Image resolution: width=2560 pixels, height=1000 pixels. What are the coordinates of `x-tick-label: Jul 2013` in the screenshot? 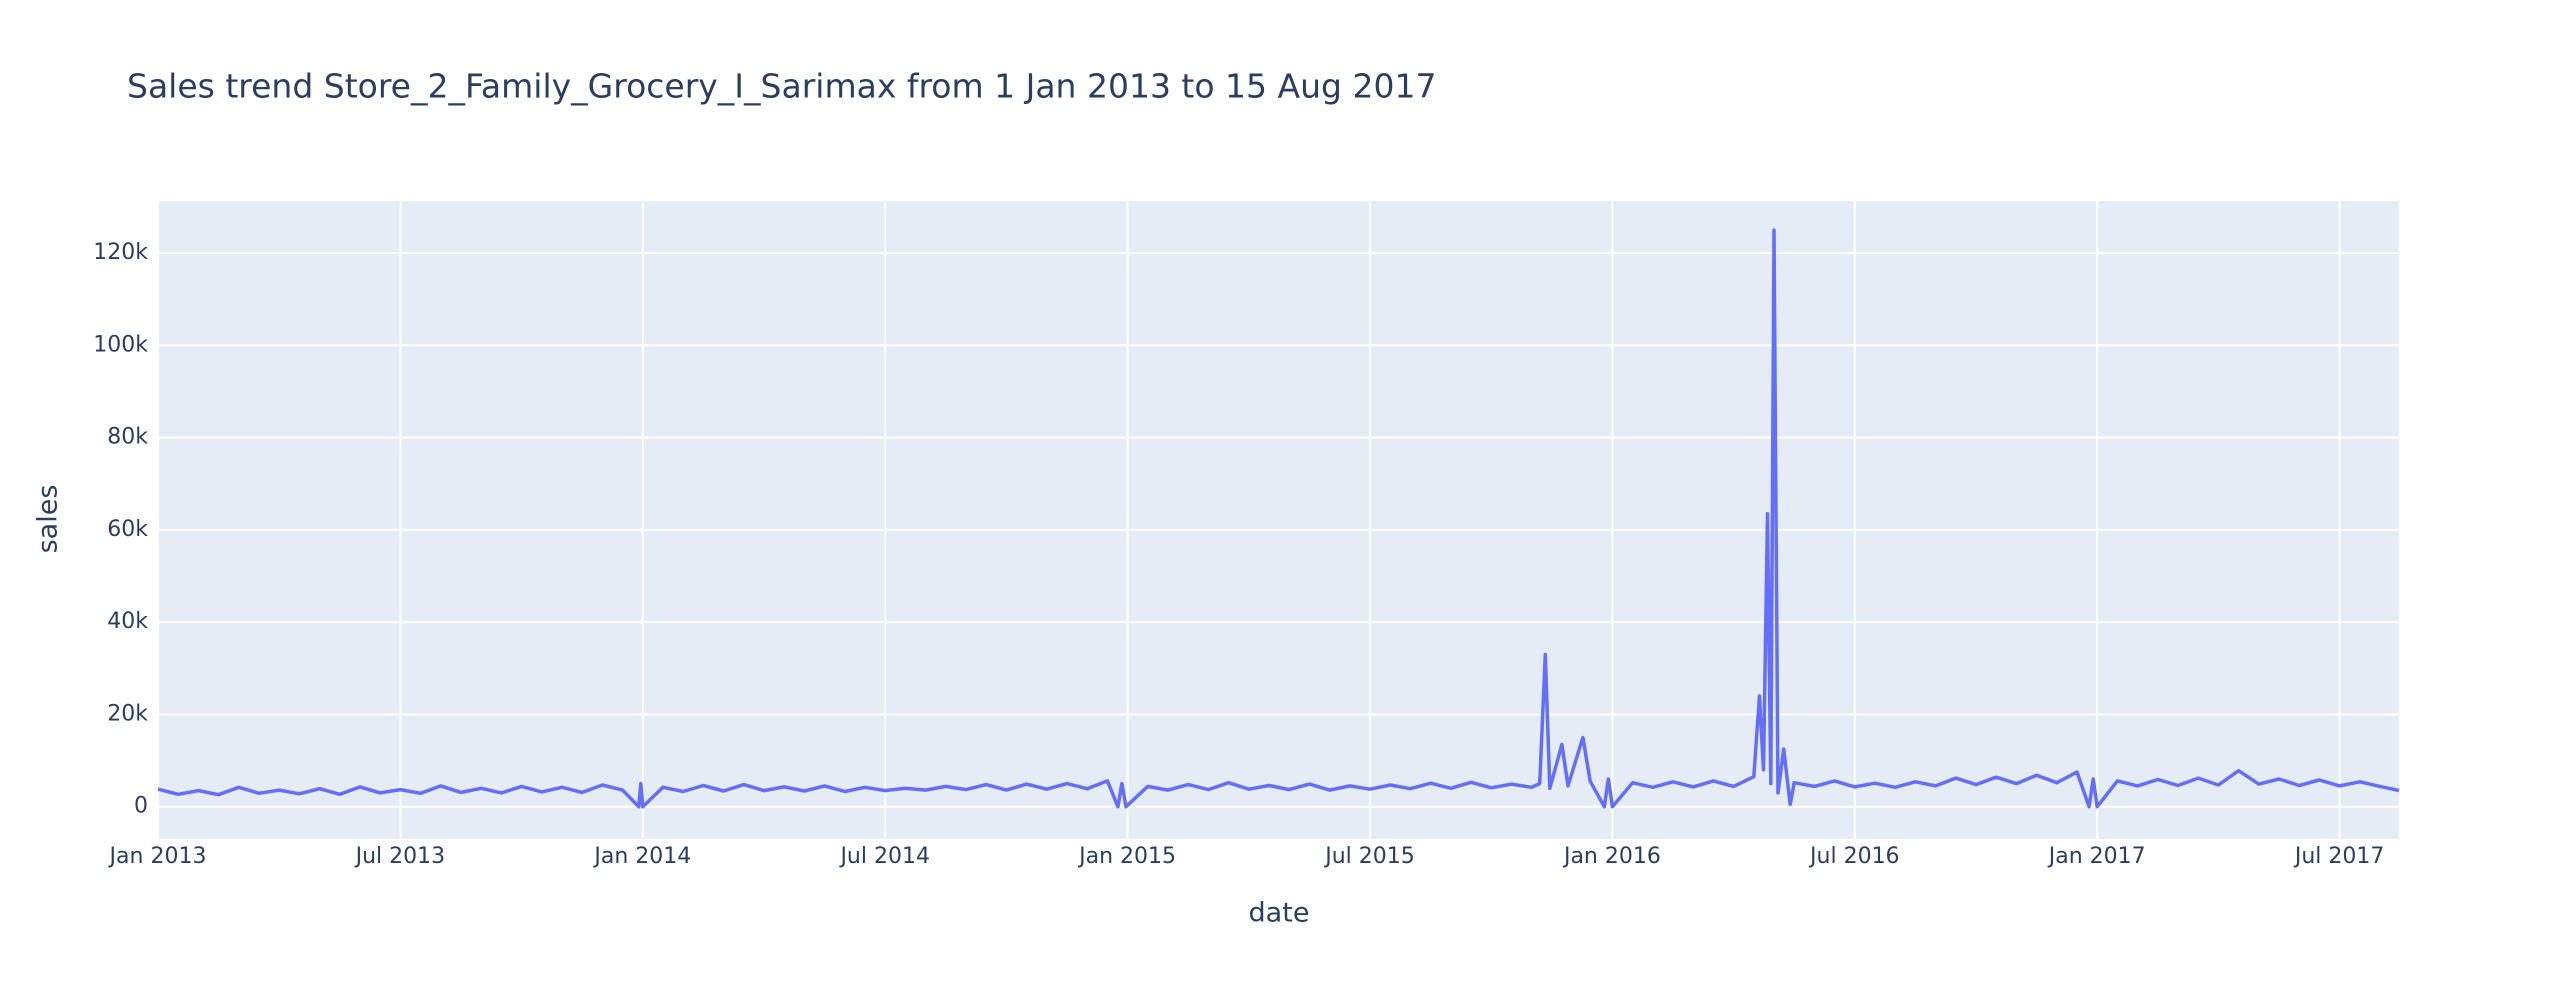 It's located at (400, 856).